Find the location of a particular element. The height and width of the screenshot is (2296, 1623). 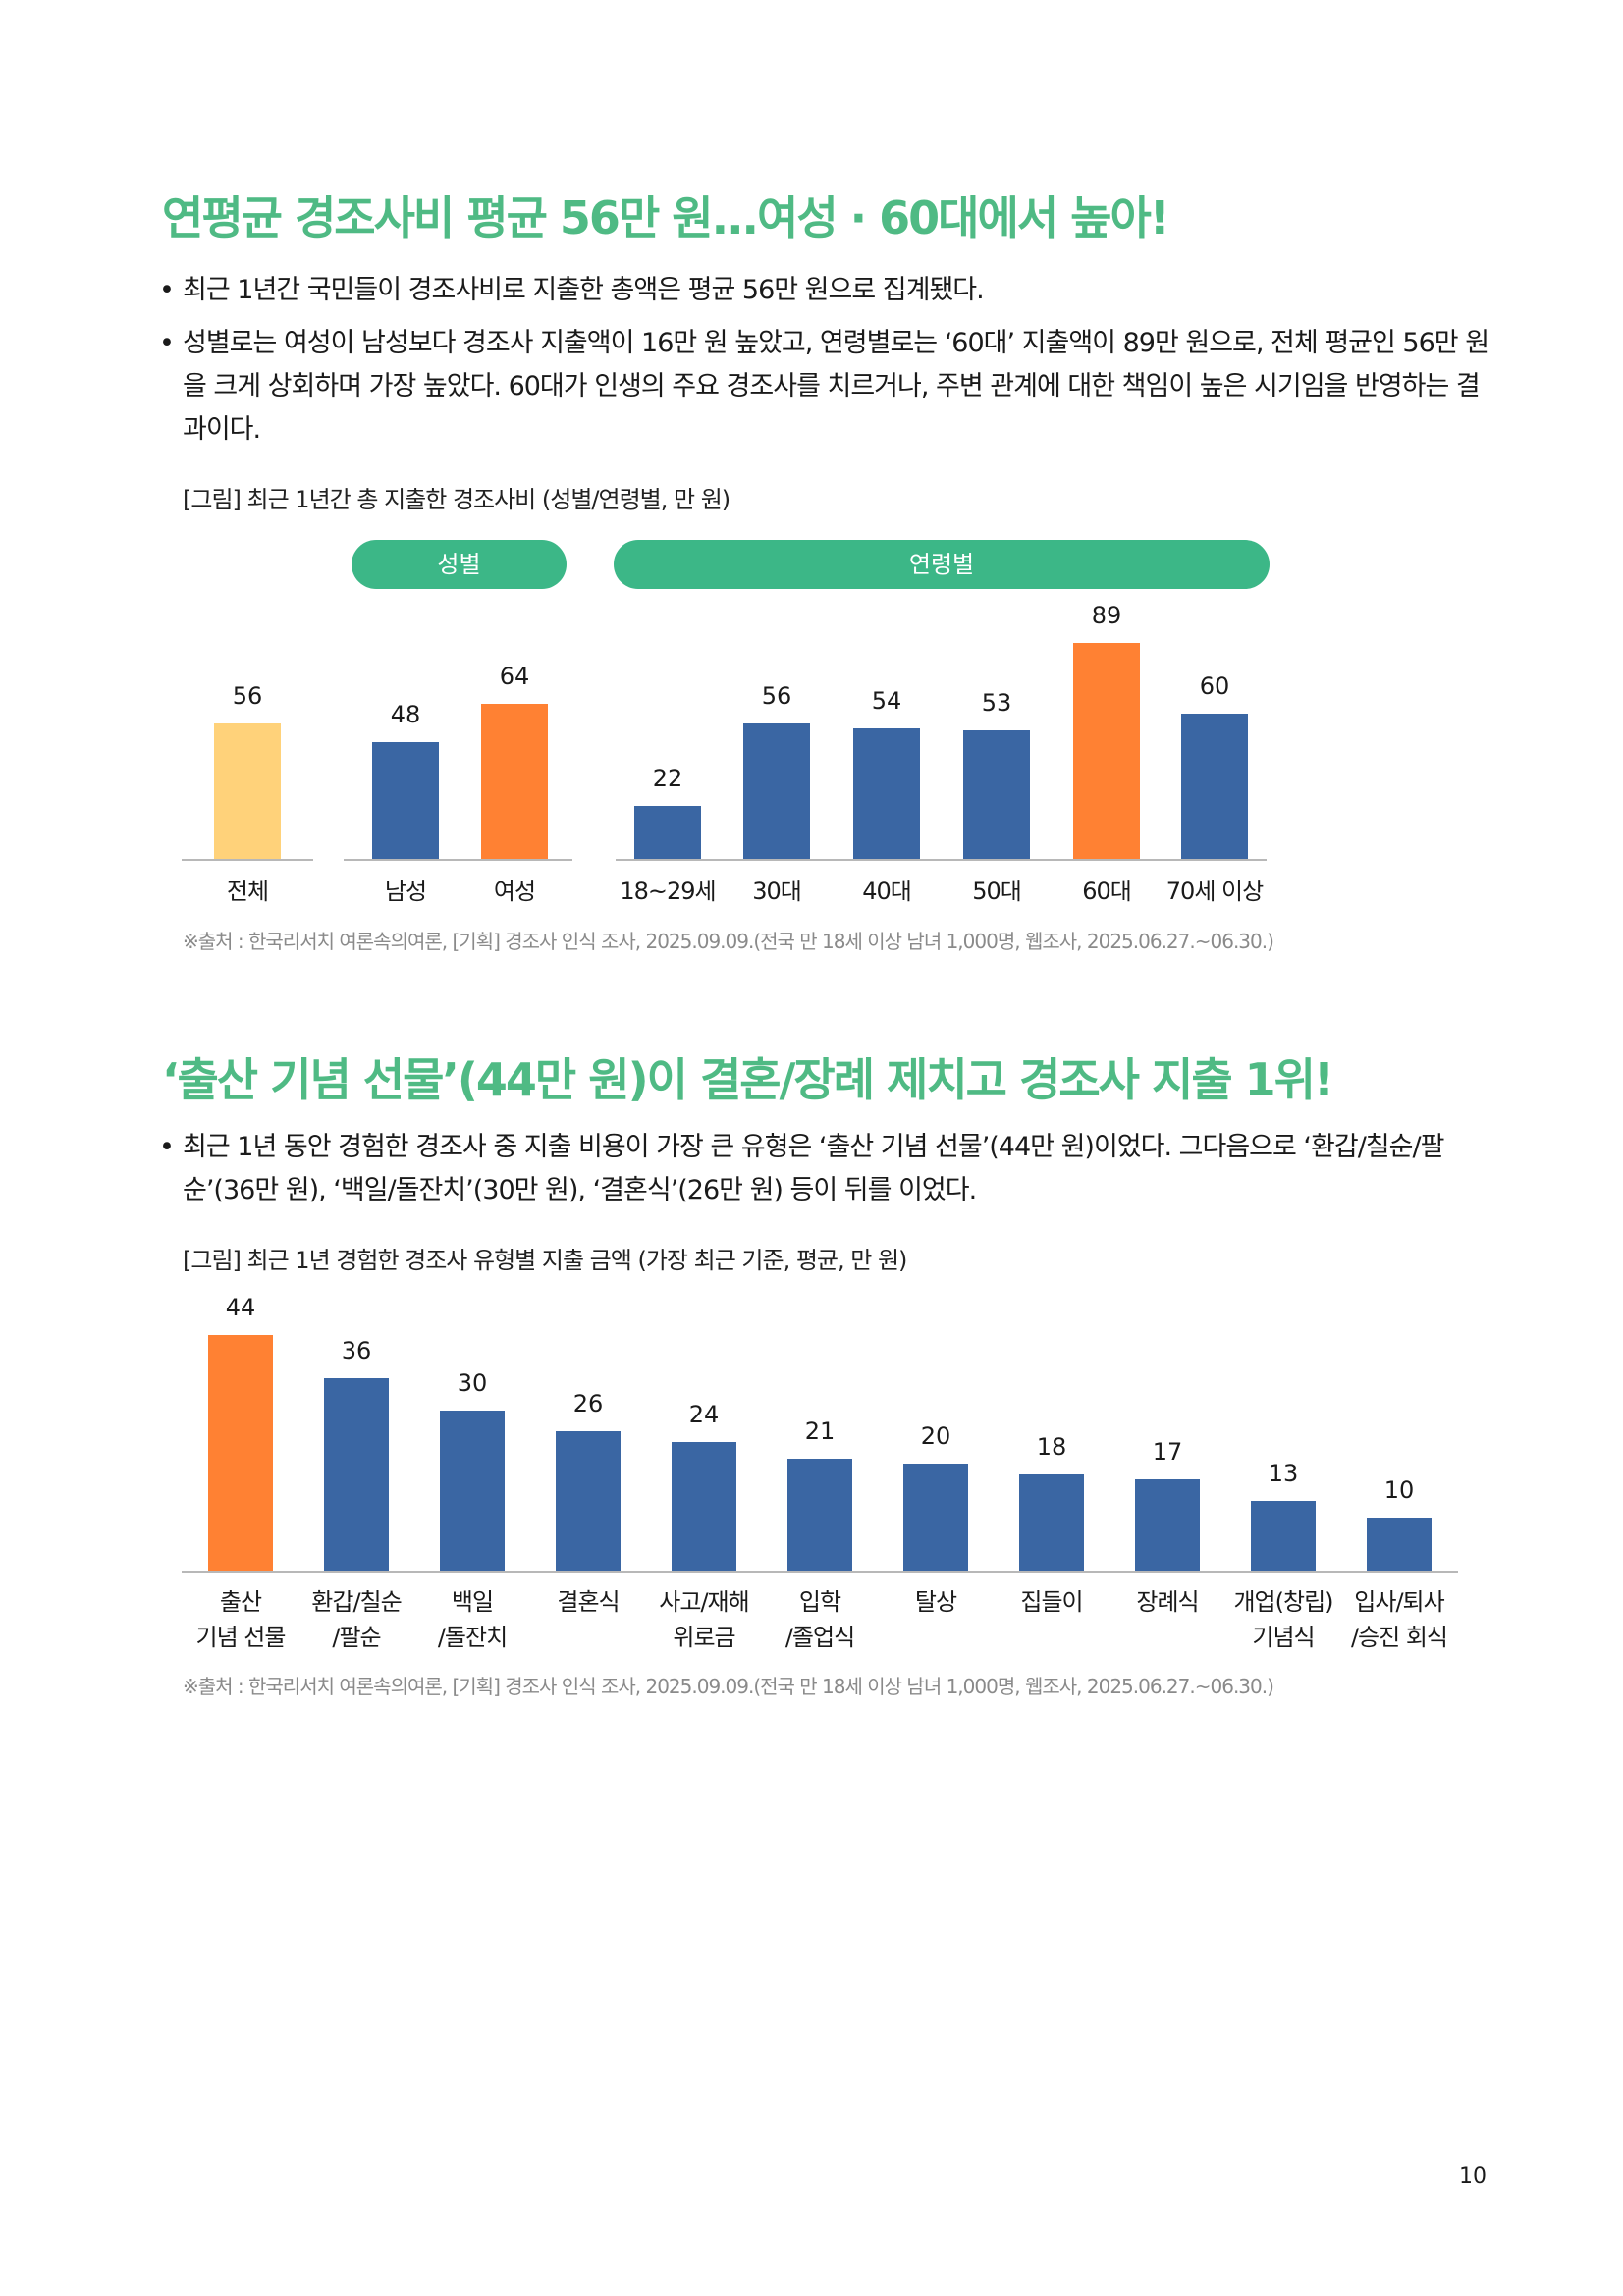

category-label: 60대 is located at coordinates (1107, 891).